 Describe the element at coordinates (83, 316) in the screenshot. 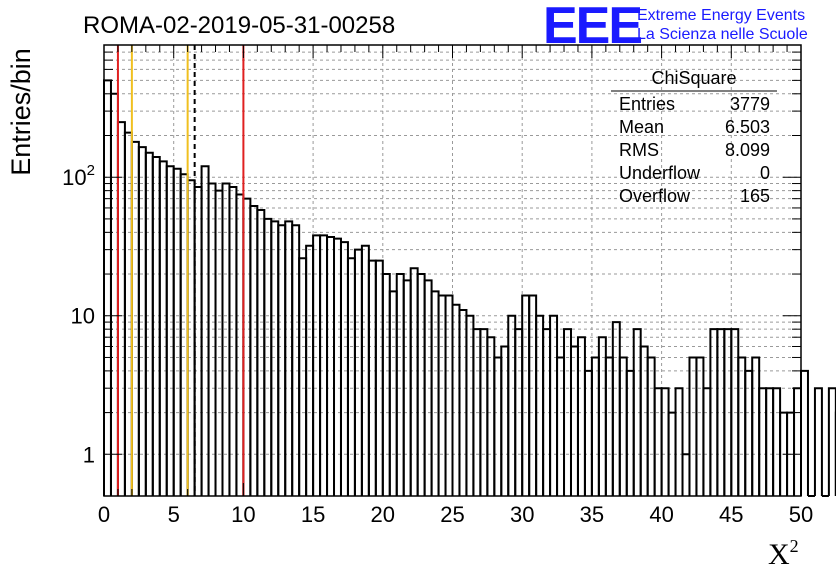

I see `y-tick-label: 10` at that location.